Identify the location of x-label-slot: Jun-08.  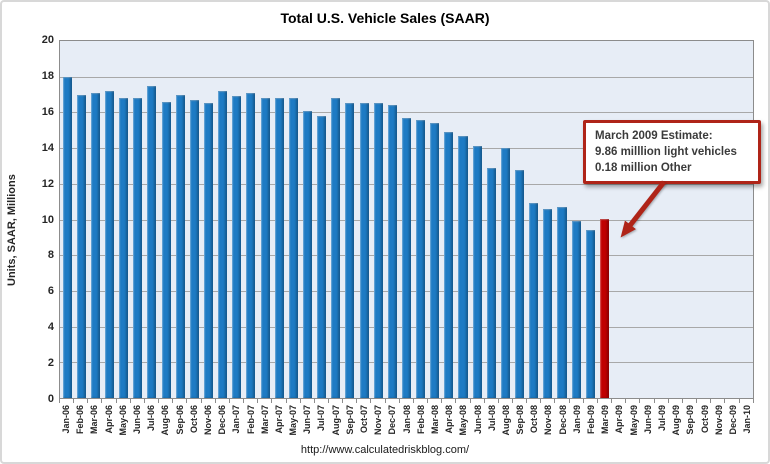
(477, 427).